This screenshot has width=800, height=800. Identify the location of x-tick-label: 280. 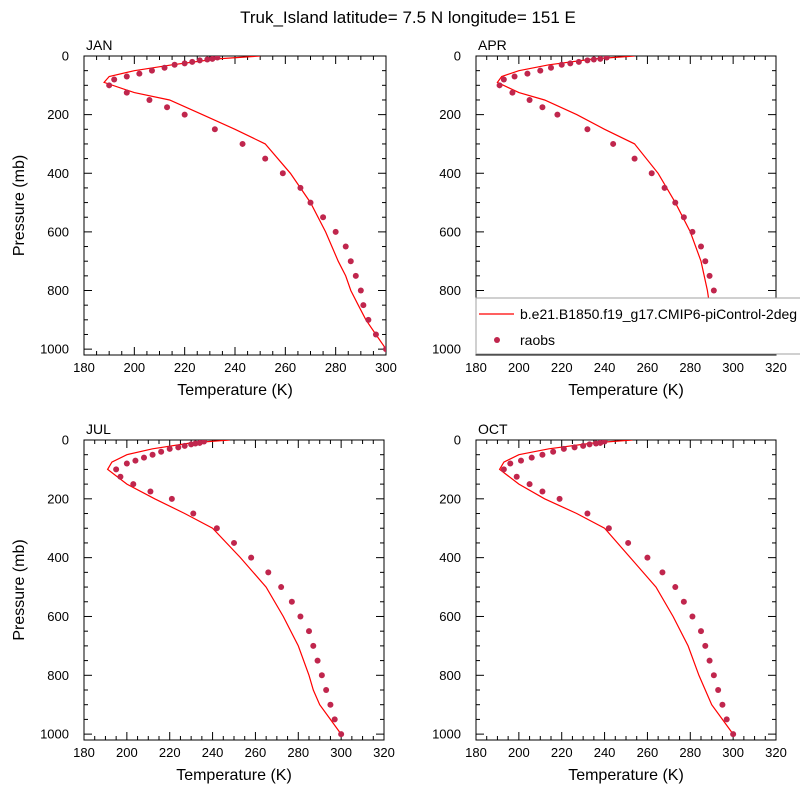
(690, 367).